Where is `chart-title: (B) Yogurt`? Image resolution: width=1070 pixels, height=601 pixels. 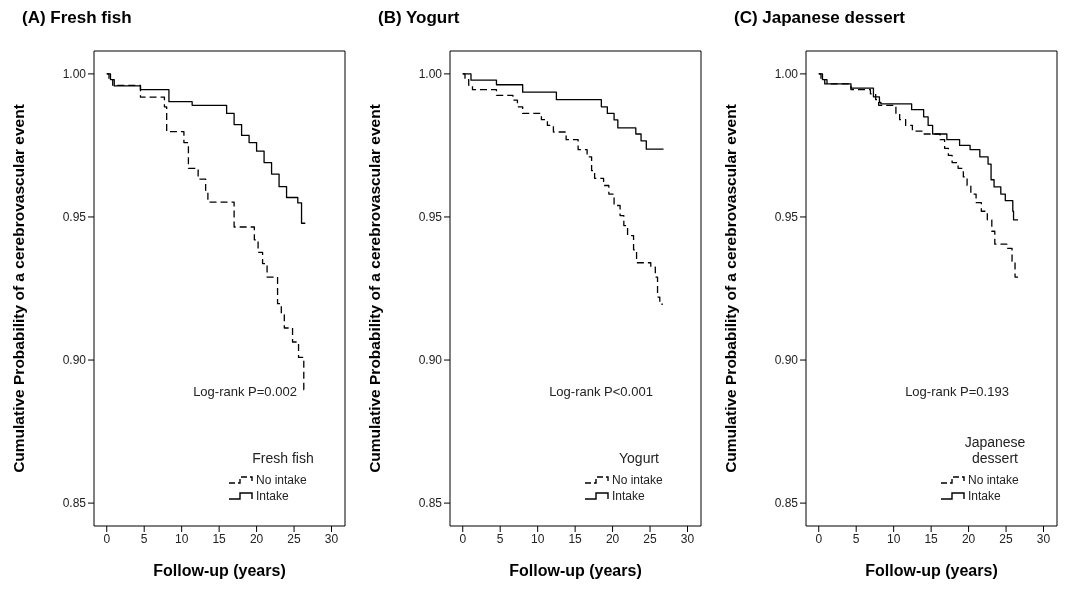
chart-title: (B) Yogurt is located at coordinates (419, 18).